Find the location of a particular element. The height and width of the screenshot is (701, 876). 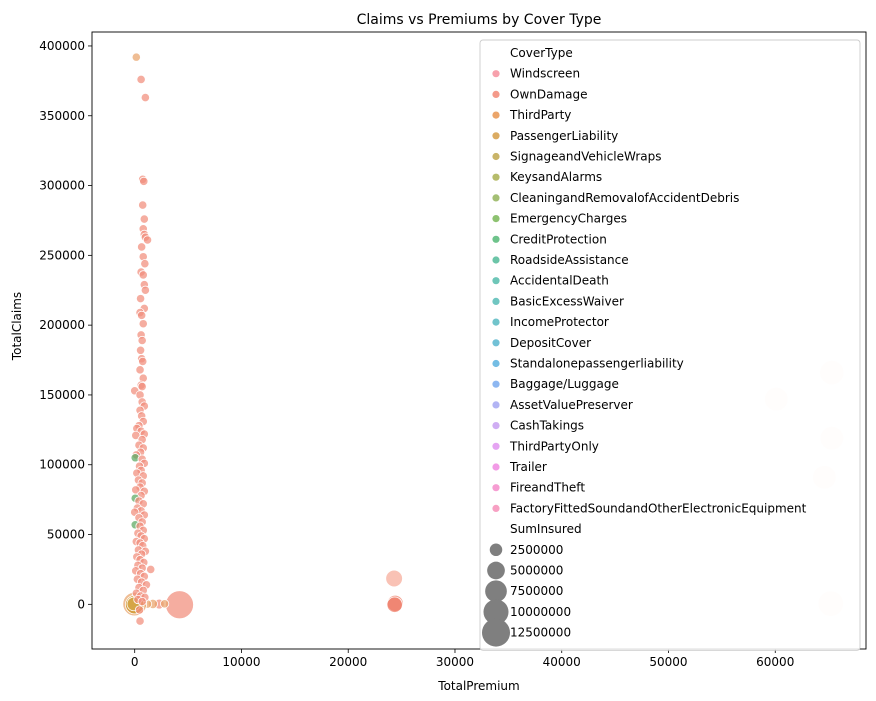

x-axis-label: TotalPremium is located at coordinates (478, 686).